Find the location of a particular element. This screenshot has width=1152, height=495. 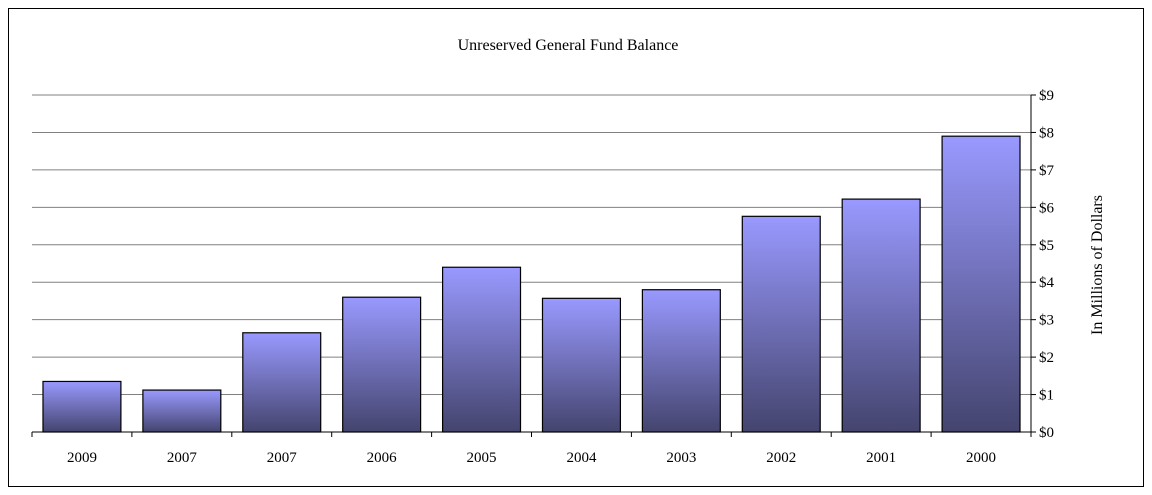

chart-title: Unreserved General Fund Balance is located at coordinates (568, 45).